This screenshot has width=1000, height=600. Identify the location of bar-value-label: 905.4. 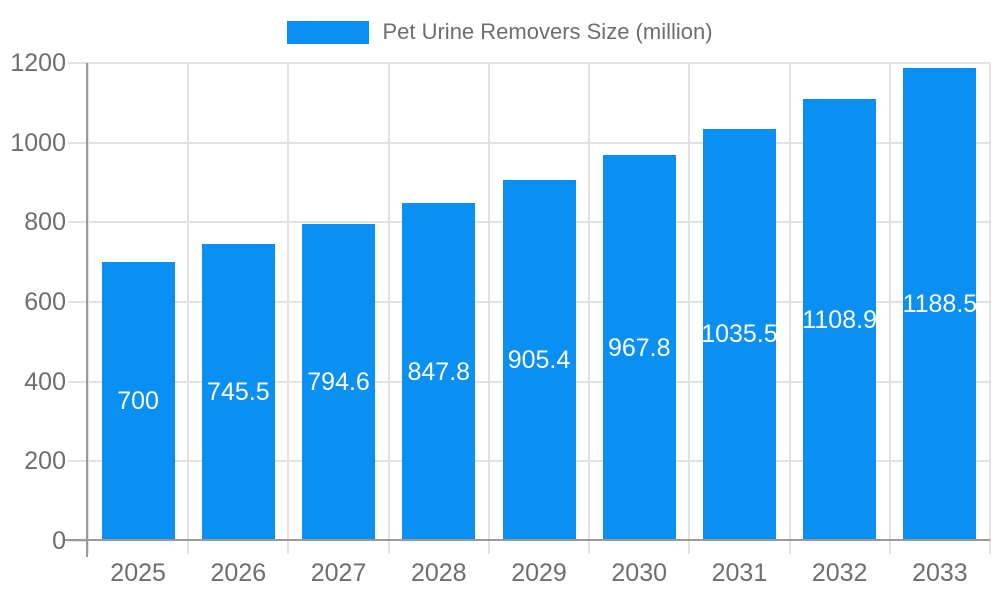
(539, 360).